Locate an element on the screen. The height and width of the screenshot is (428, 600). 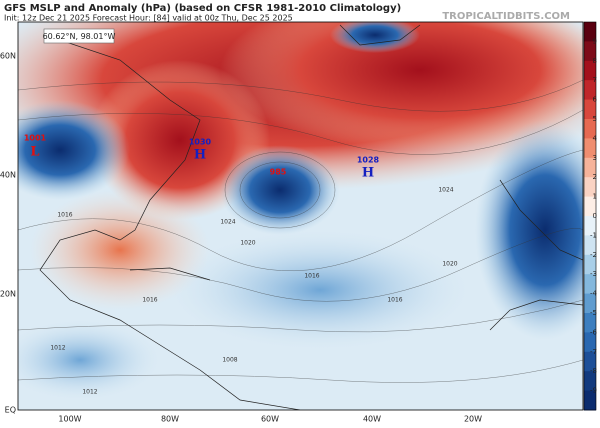
colorbar-frame is located at coordinates (590, 216).